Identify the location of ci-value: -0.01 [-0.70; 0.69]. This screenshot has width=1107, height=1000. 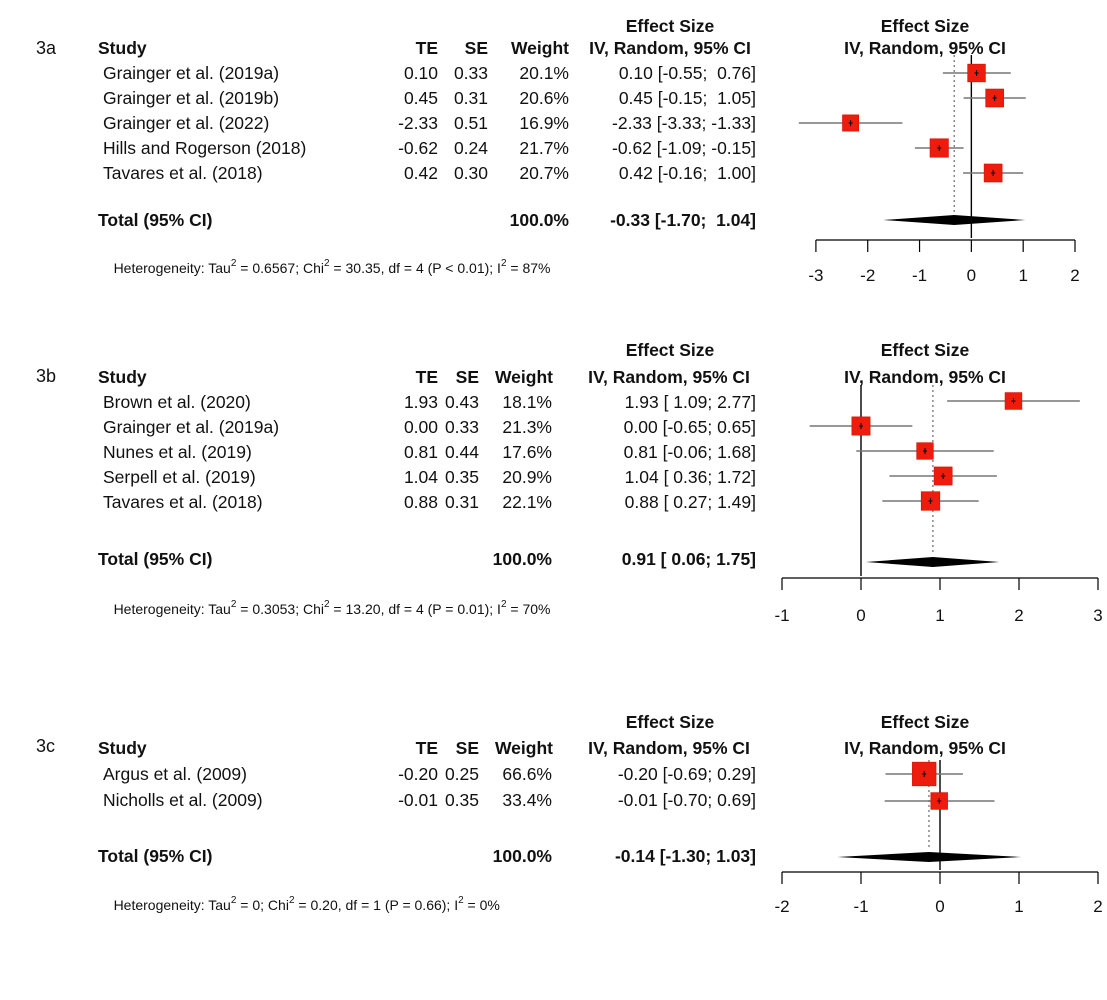
(686, 800).